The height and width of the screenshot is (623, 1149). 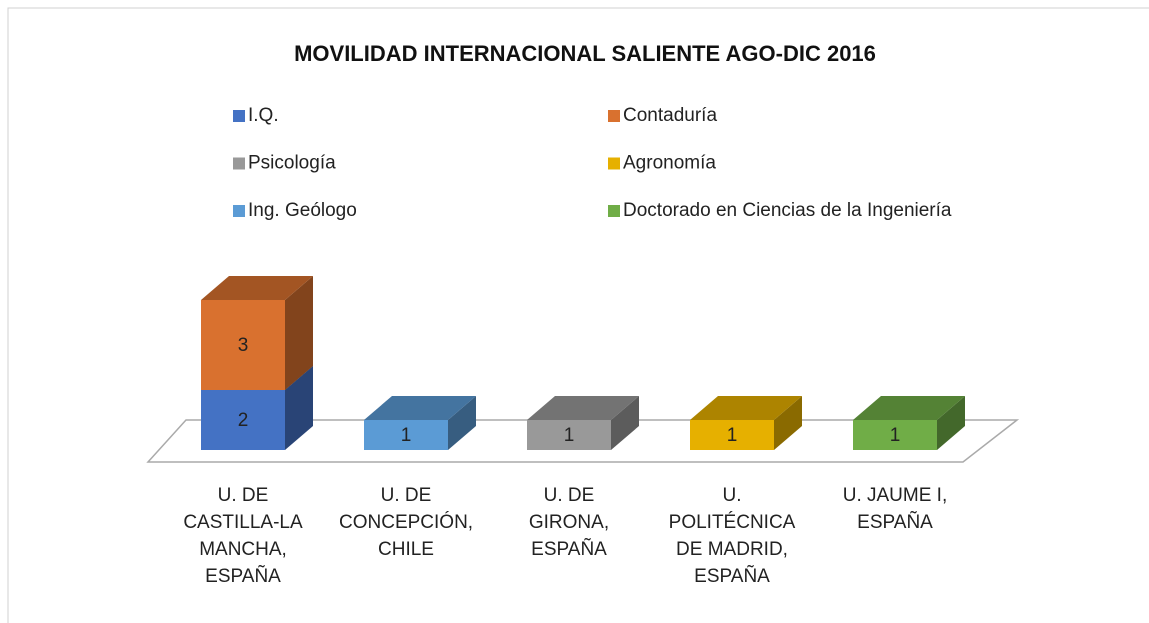 What do you see at coordinates (243, 536) in the screenshot?
I see `x-tick-label: U. DE CASTILLA-LA MANCHA, ESPAÑA` at bounding box center [243, 536].